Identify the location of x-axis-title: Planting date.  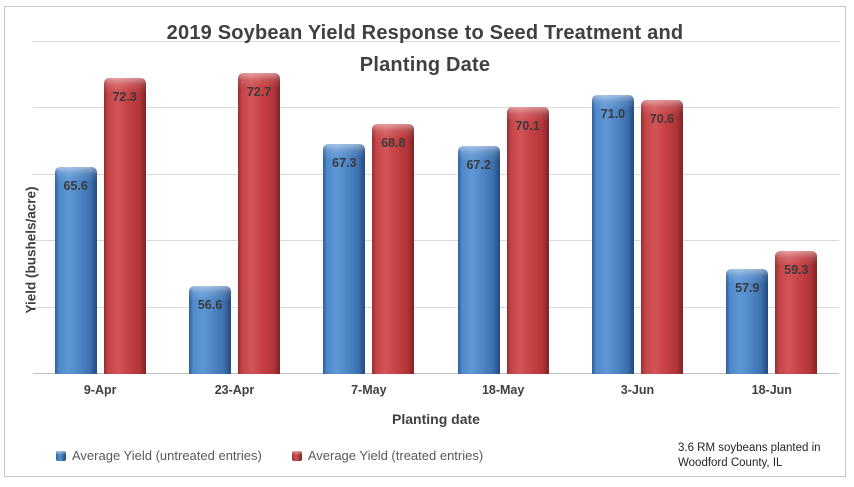
(436, 419).